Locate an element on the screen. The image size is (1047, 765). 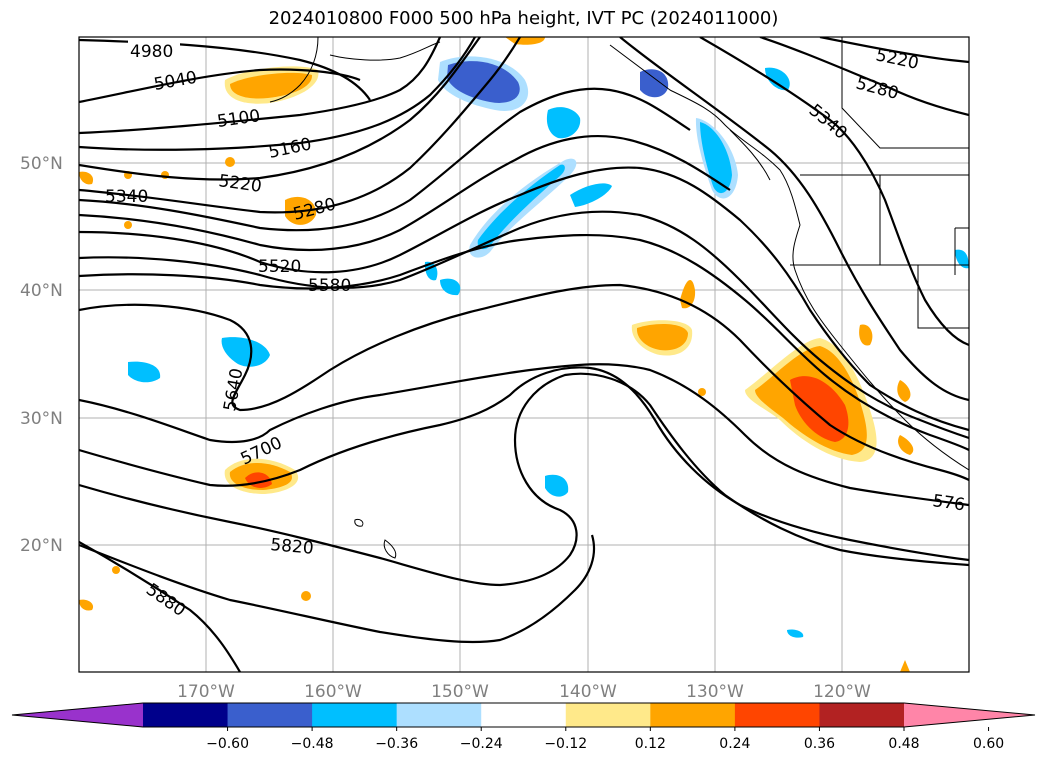
lon-label: 150°W is located at coordinates (460, 692).